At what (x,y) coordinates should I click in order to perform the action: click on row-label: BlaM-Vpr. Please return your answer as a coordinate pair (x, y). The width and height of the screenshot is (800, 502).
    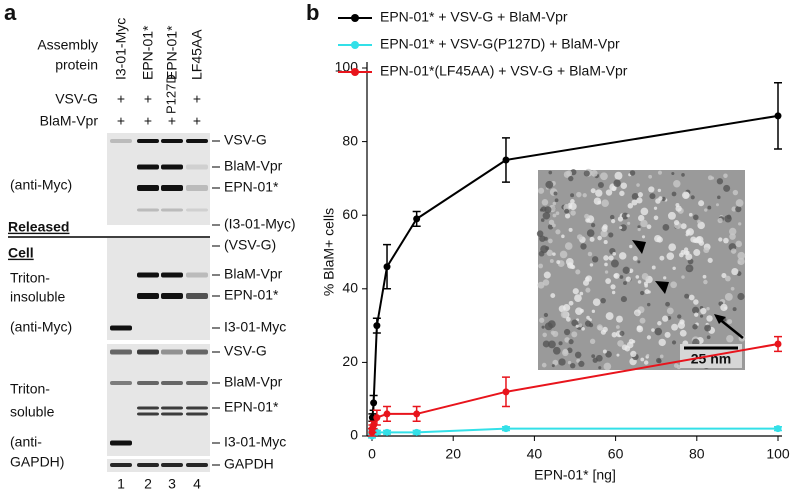
    Looking at the image, I should click on (69, 121).